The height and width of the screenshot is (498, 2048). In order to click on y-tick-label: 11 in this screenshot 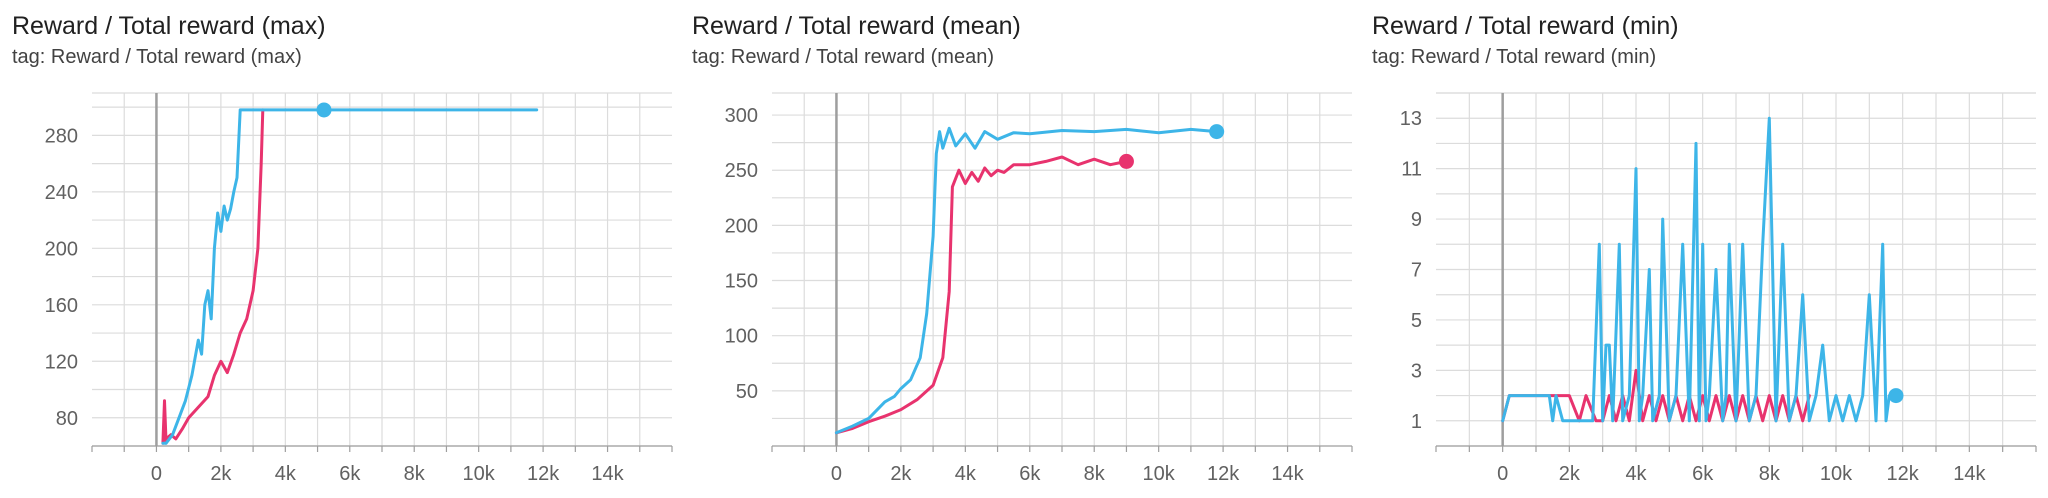, I will do `click(1411, 170)`.